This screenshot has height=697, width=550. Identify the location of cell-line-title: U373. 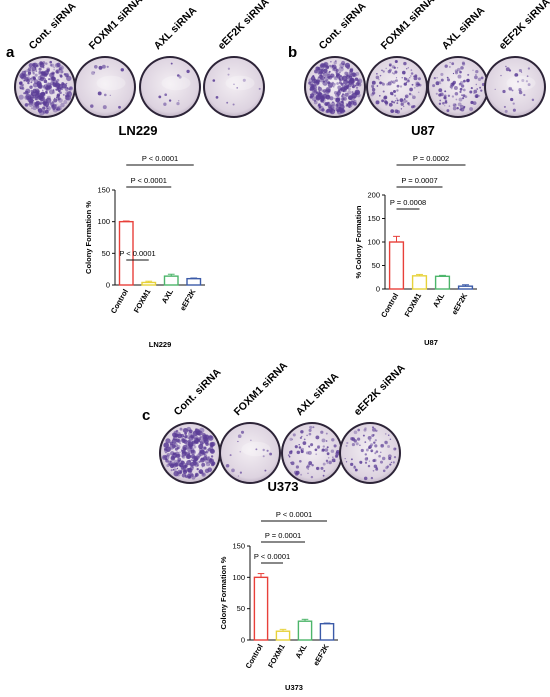
(282, 486).